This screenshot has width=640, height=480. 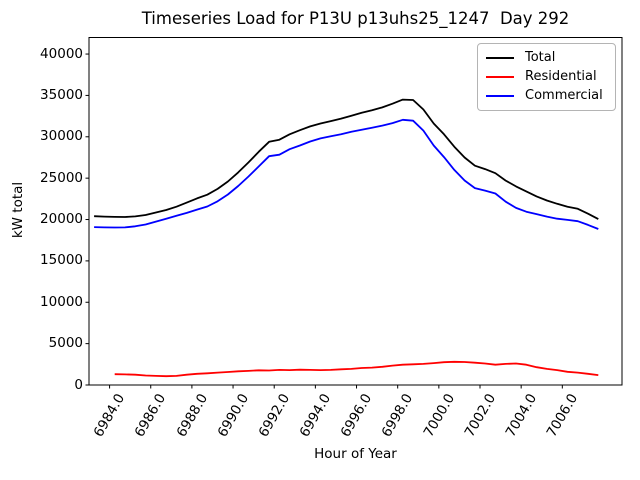 What do you see at coordinates (356, 369) in the screenshot?
I see `residential-line` at bounding box center [356, 369].